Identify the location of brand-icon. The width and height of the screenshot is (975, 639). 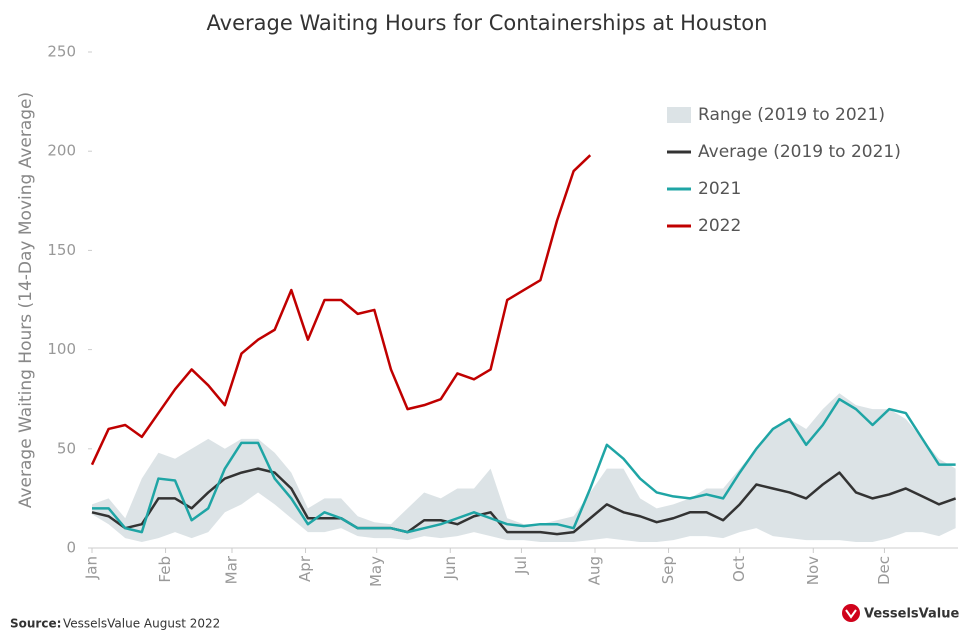
(851, 613).